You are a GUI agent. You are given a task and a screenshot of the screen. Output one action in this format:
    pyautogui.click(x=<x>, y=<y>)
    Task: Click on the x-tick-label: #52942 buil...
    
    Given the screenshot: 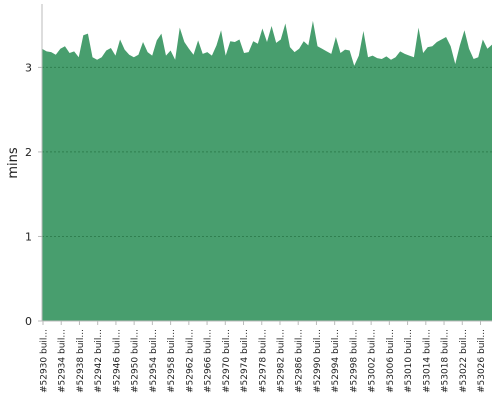 What is the action you would take?
    pyautogui.click(x=99, y=361)
    